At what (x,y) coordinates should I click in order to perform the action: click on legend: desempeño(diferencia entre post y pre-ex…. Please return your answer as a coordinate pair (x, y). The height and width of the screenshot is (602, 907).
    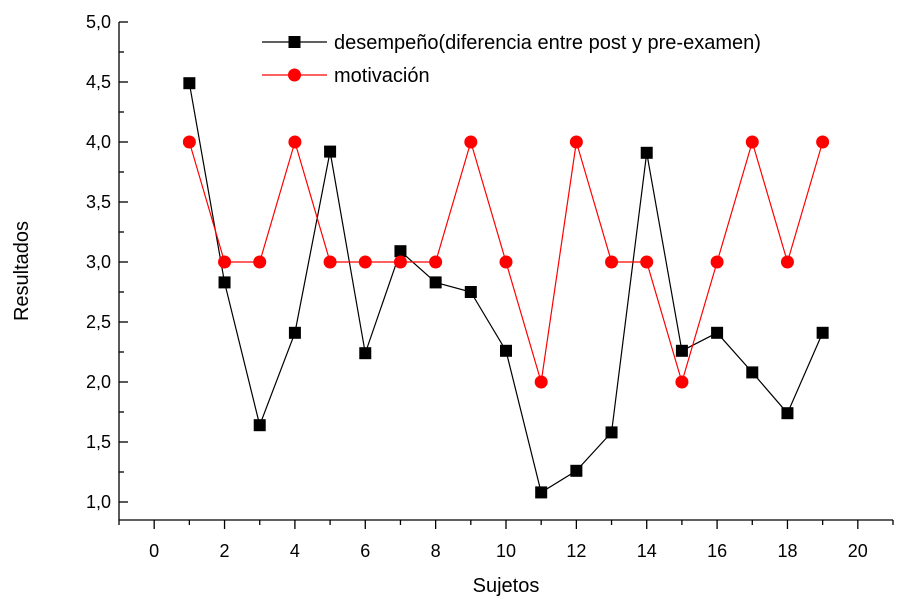
    Looking at the image, I should click on (511, 59).